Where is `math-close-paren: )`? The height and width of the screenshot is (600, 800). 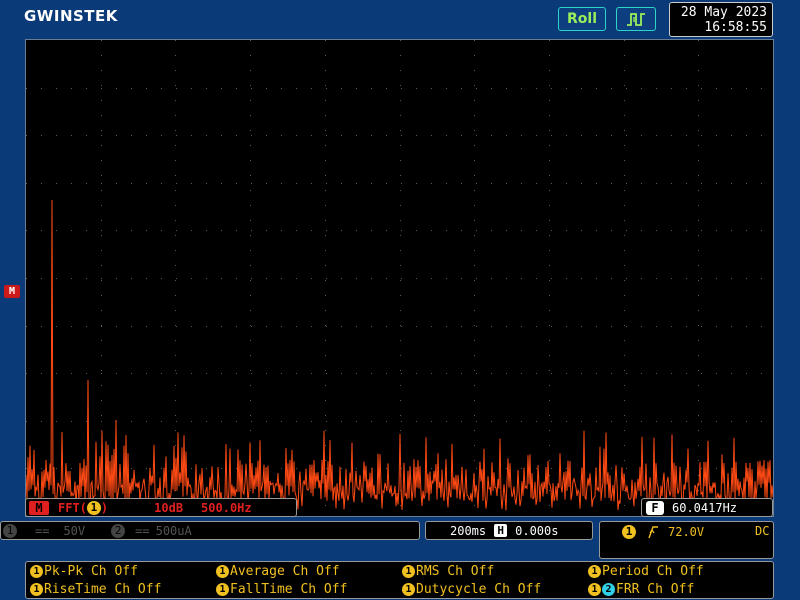 math-close-paren: ) is located at coordinates (104, 507).